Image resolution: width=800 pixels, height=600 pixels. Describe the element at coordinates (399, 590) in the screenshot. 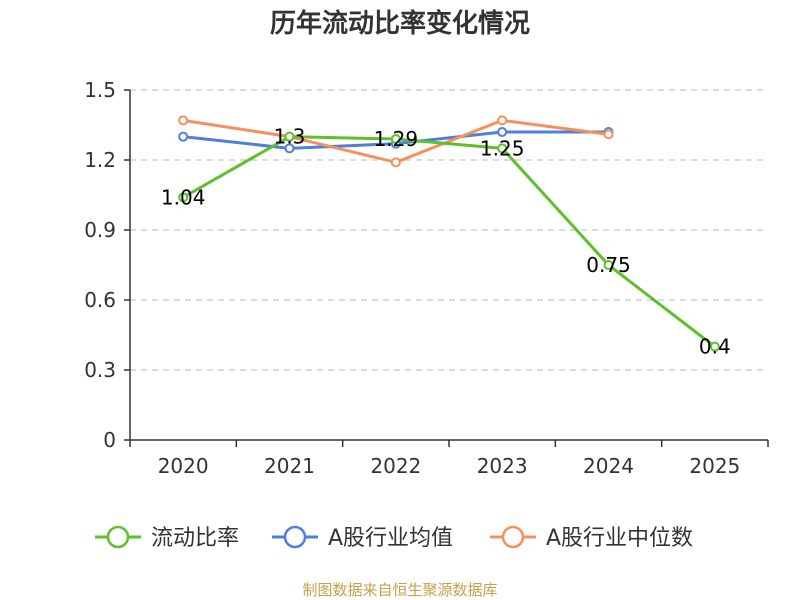

I see `source-note: 制图数据来自恒生聚源数据库` at that location.